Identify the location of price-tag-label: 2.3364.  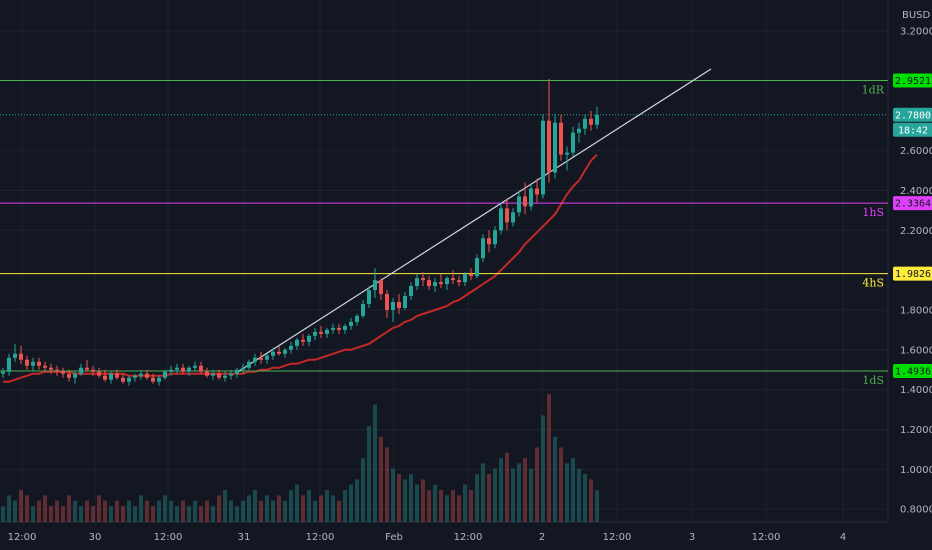
(913, 204).